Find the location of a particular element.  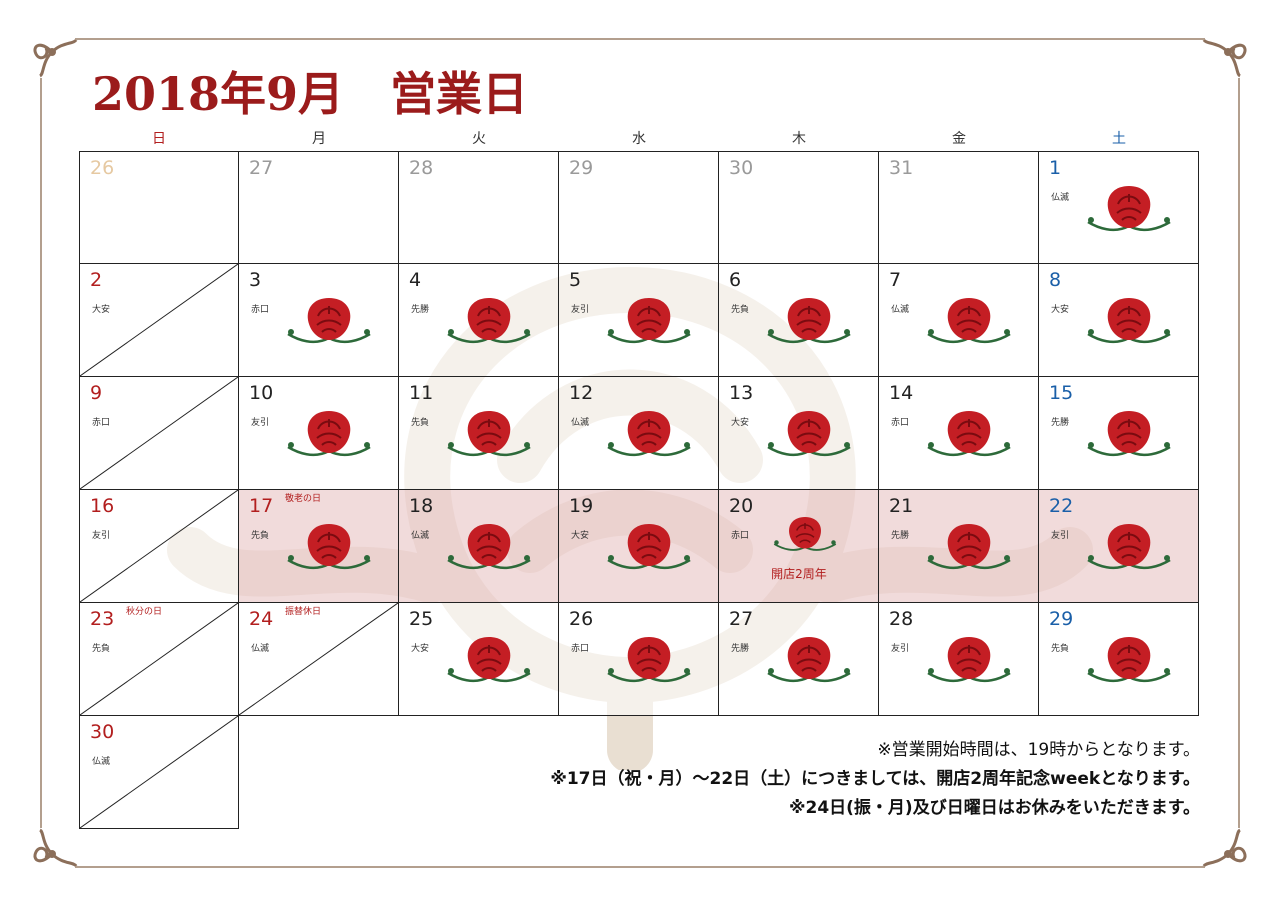

day-cell: 25 大安 is located at coordinates (479, 659).